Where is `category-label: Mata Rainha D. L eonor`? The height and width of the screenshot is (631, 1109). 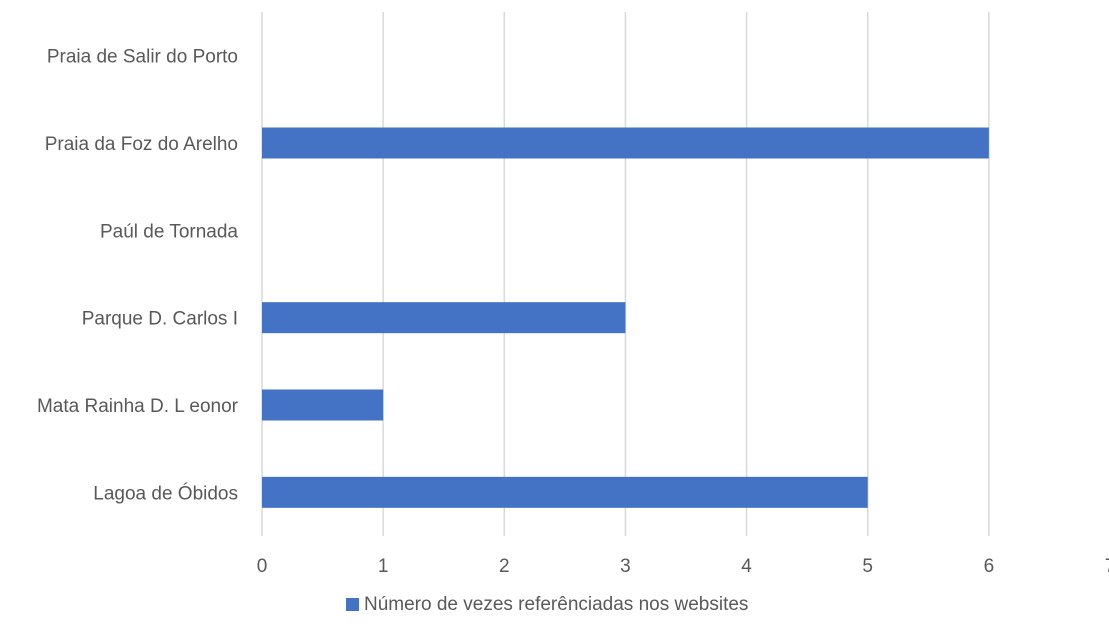
category-label: Mata Rainha D. L eonor is located at coordinates (138, 406).